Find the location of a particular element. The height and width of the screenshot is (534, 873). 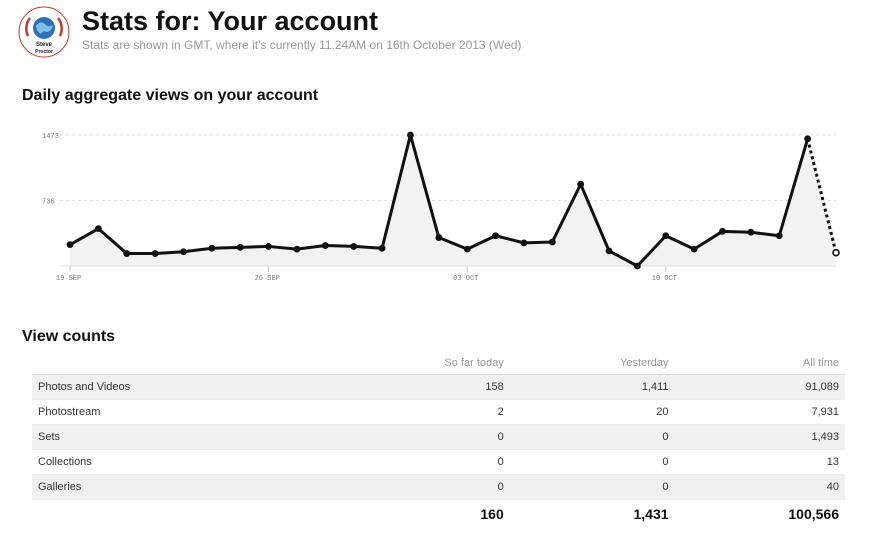

row-label: Galleries is located at coordinates (174, 487).